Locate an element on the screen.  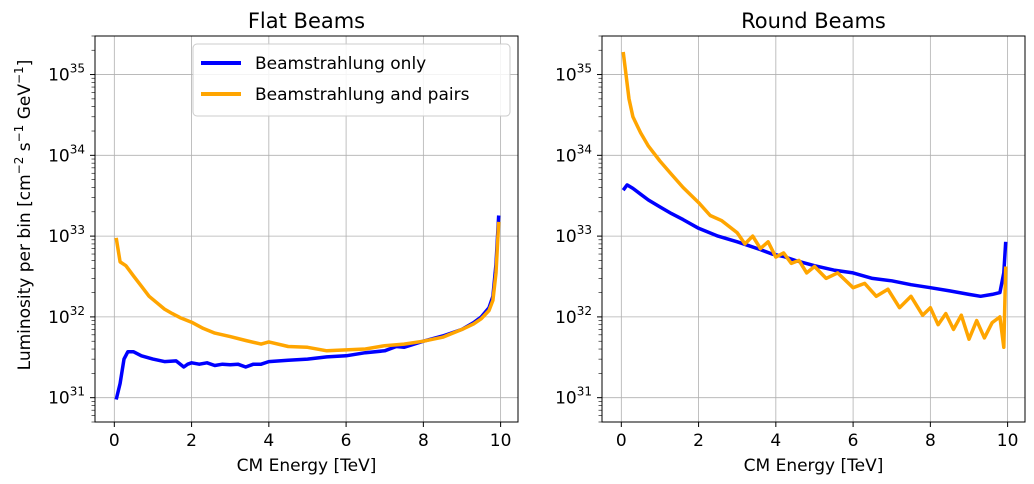
flat-beamstrahlung-only-line is located at coordinates (307, 307).